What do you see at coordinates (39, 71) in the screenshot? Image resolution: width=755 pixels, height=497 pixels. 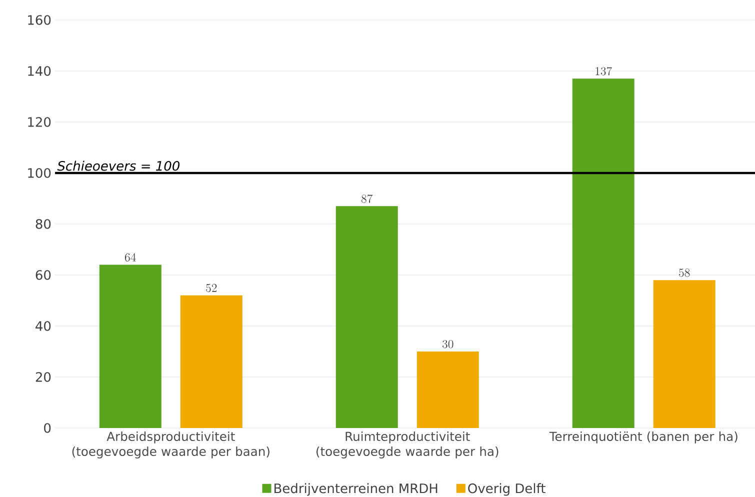 I see `y-tick-label: 140` at bounding box center [39, 71].